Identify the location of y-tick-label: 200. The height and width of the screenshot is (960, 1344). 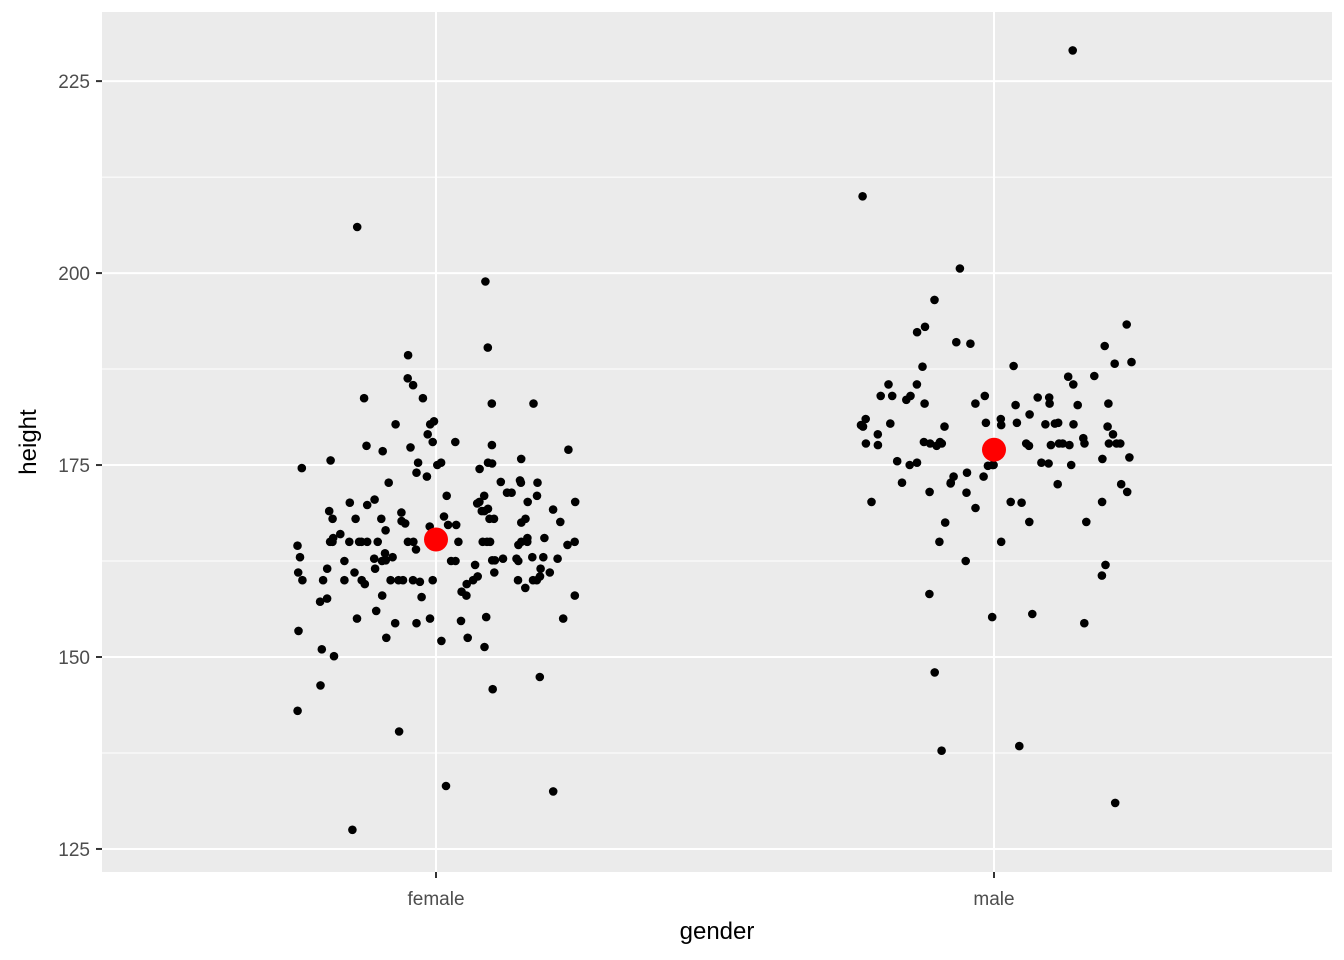
(74, 274).